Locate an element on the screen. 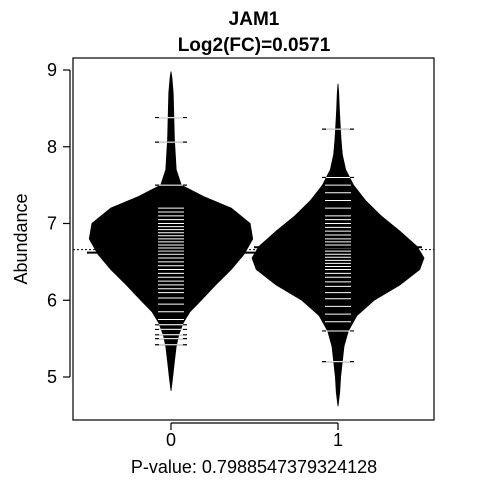 Image resolution: width=480 pixels, height=480 pixels. y-tick-label: 8 is located at coordinates (52, 147).